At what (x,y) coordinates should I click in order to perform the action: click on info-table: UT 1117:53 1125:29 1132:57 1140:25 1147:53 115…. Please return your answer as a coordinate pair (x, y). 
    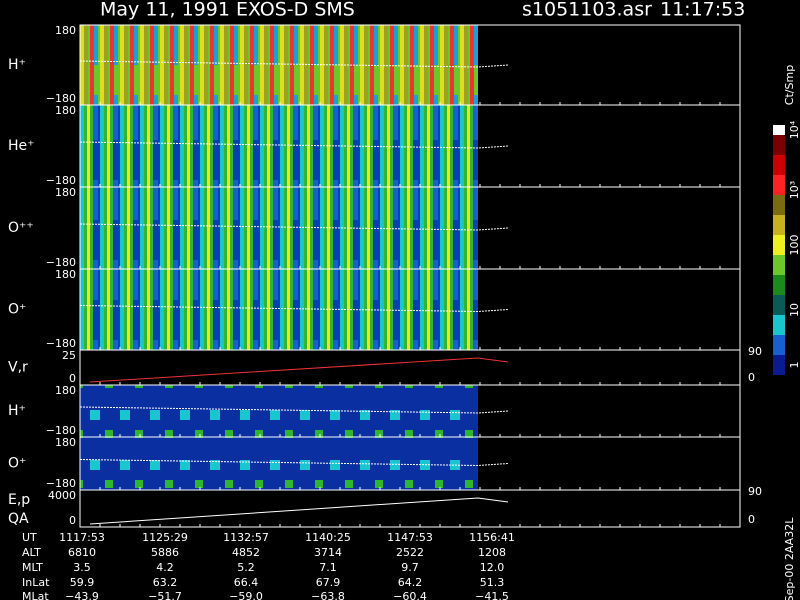
    Looking at the image, I should click on (268, 565).